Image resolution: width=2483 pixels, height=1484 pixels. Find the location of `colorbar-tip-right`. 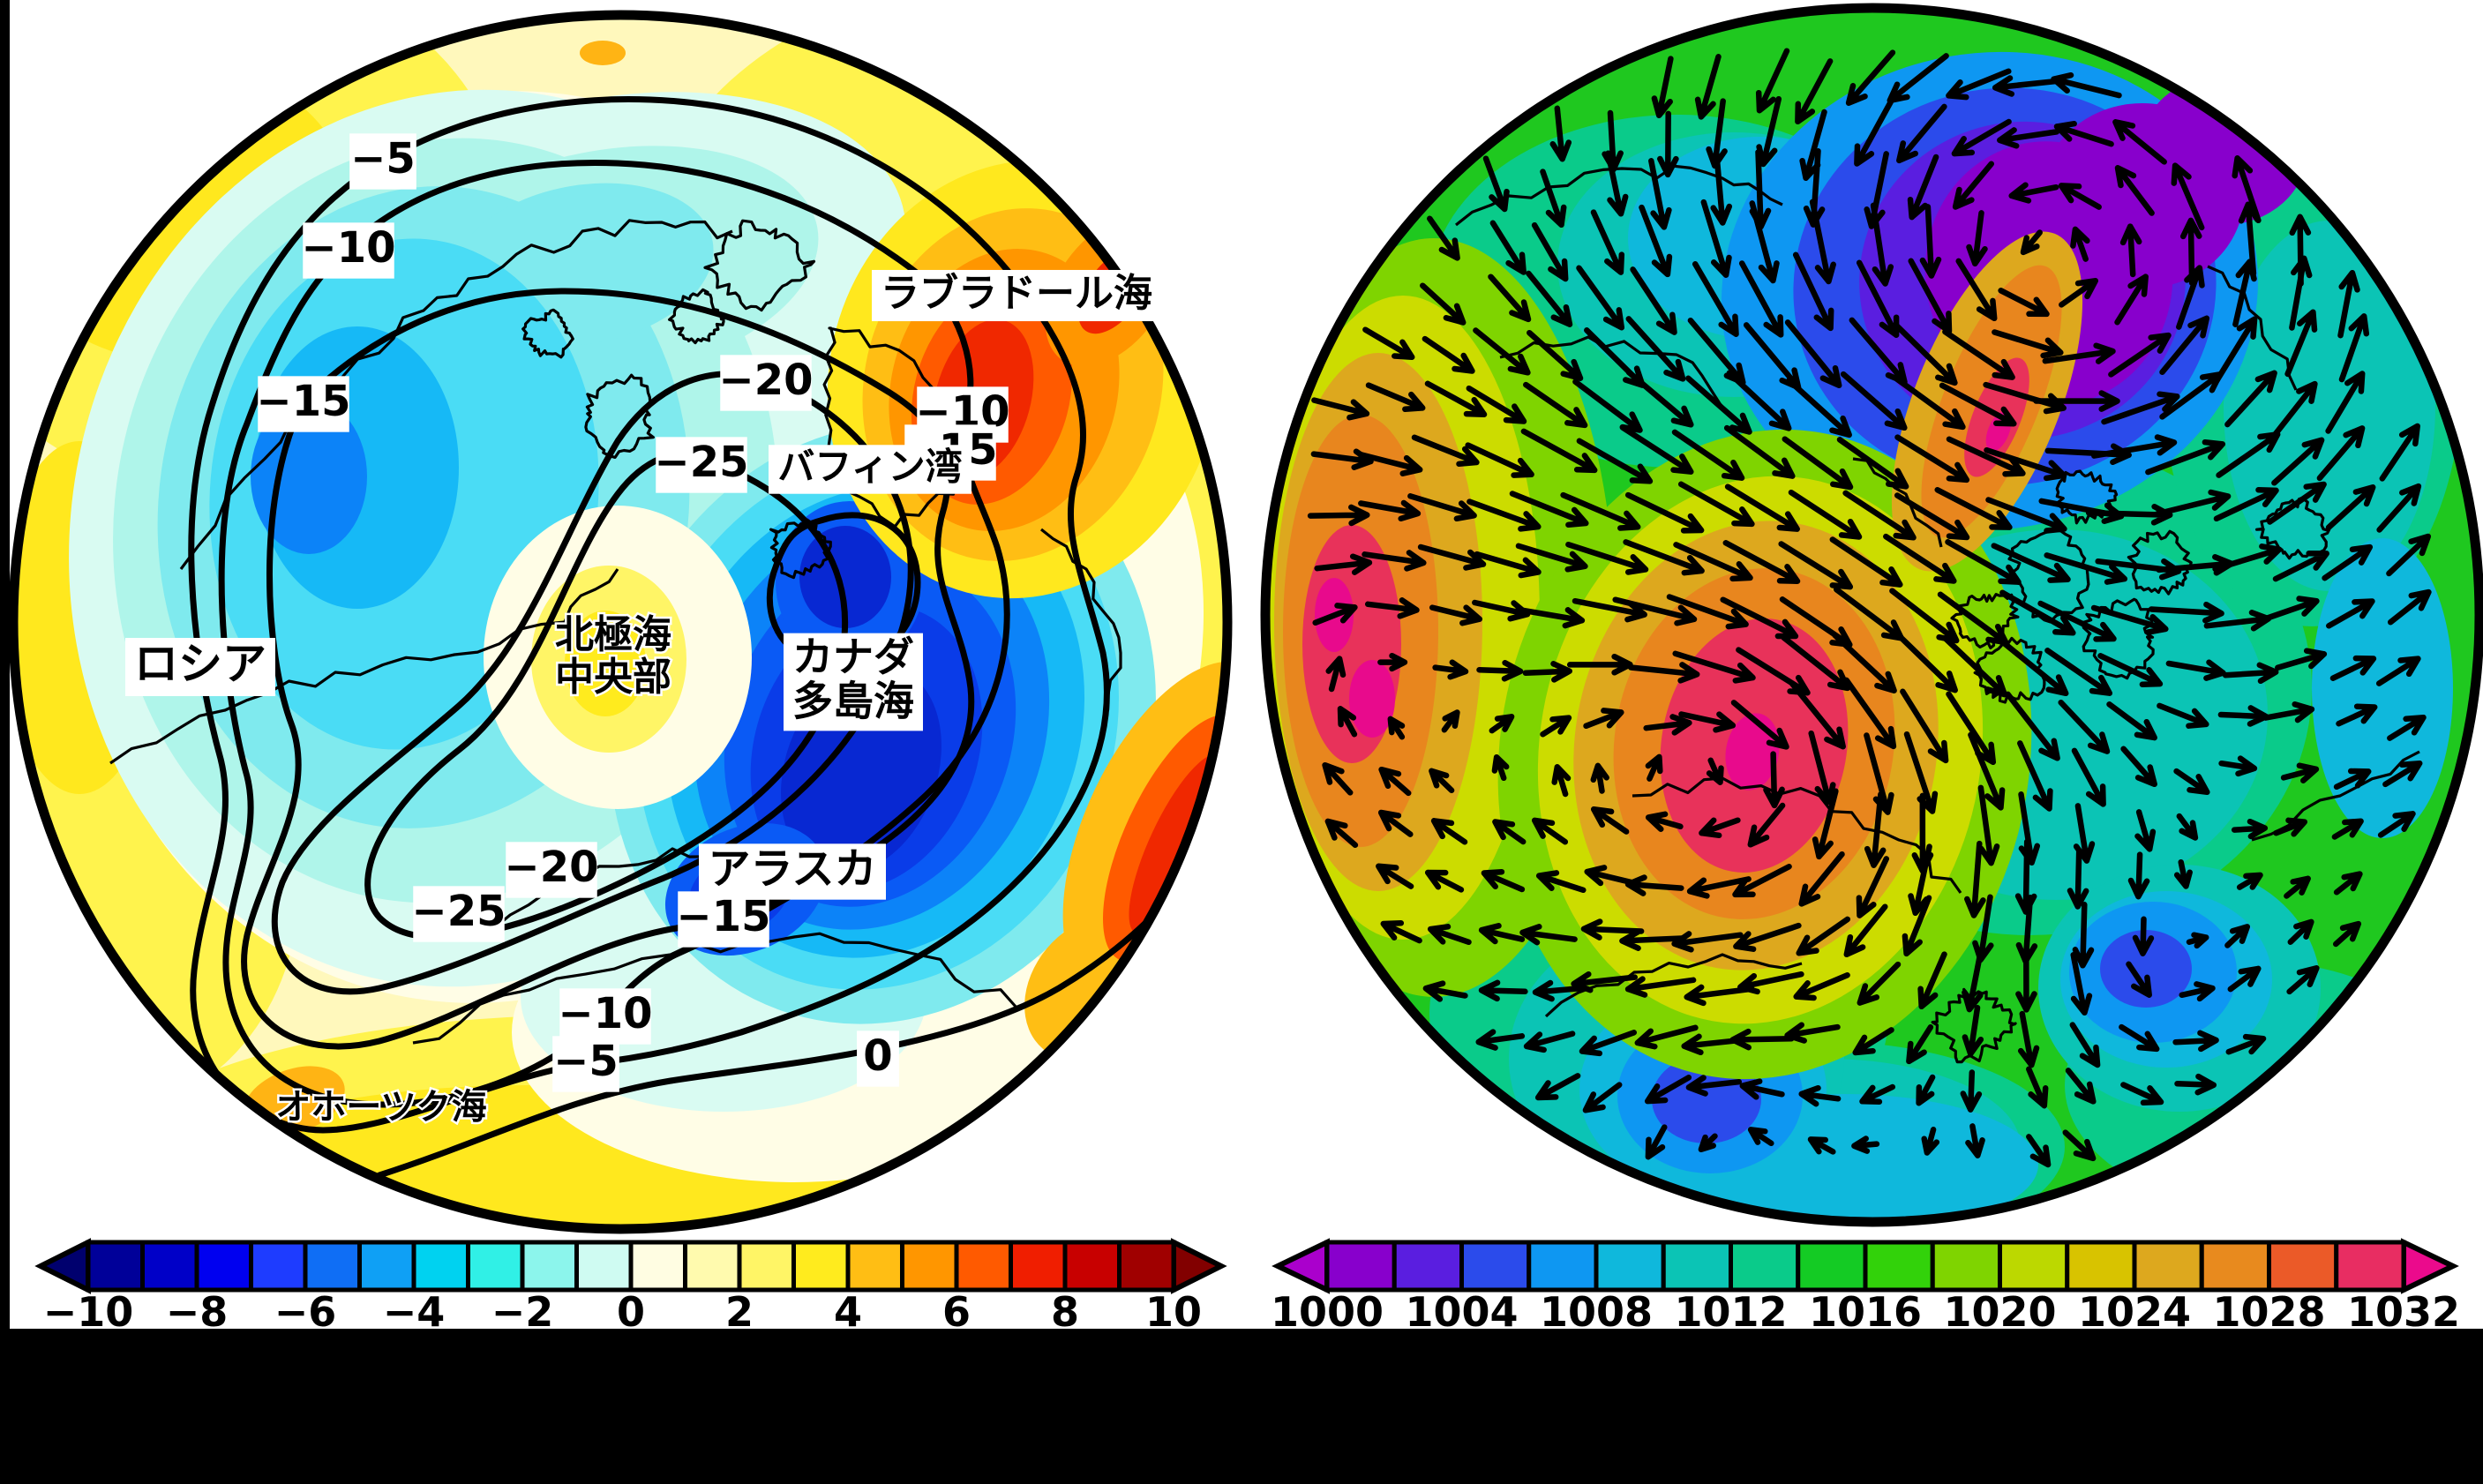

colorbar-tip-right is located at coordinates (1199, 1266).